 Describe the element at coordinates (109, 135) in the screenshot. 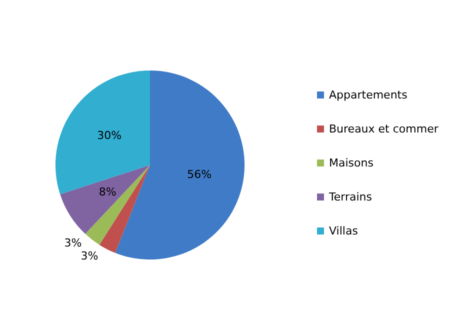

I see `data-label: 30%` at that location.